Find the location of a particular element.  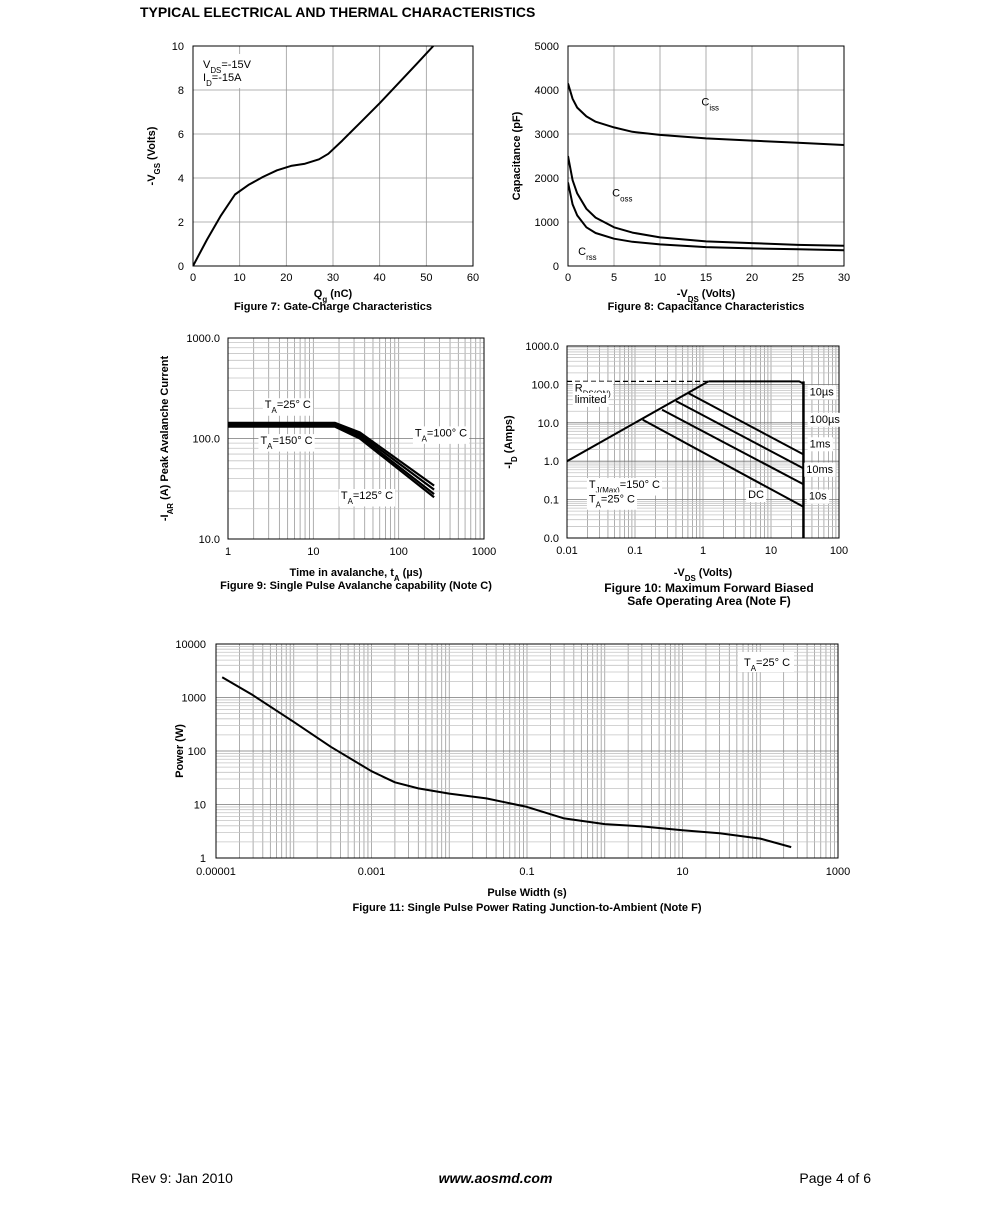

fig10-caption-line: Safe Operating Area (Note F) is located at coordinates (709, 601).